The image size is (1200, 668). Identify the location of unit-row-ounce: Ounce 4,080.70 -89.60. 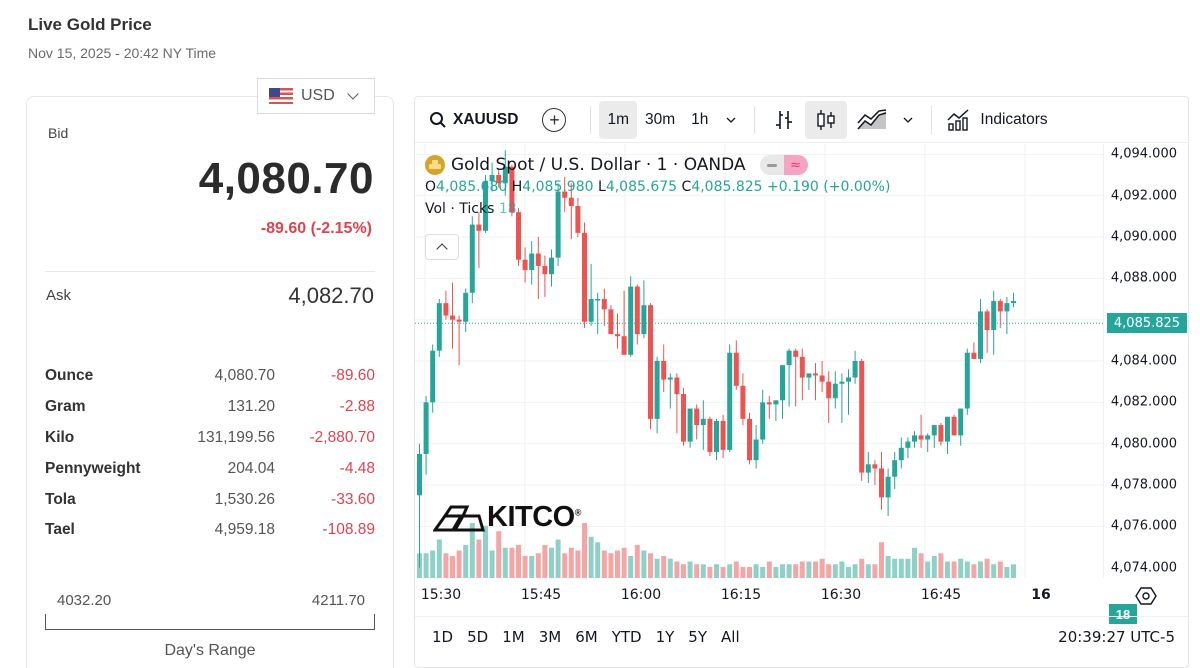
(210, 376).